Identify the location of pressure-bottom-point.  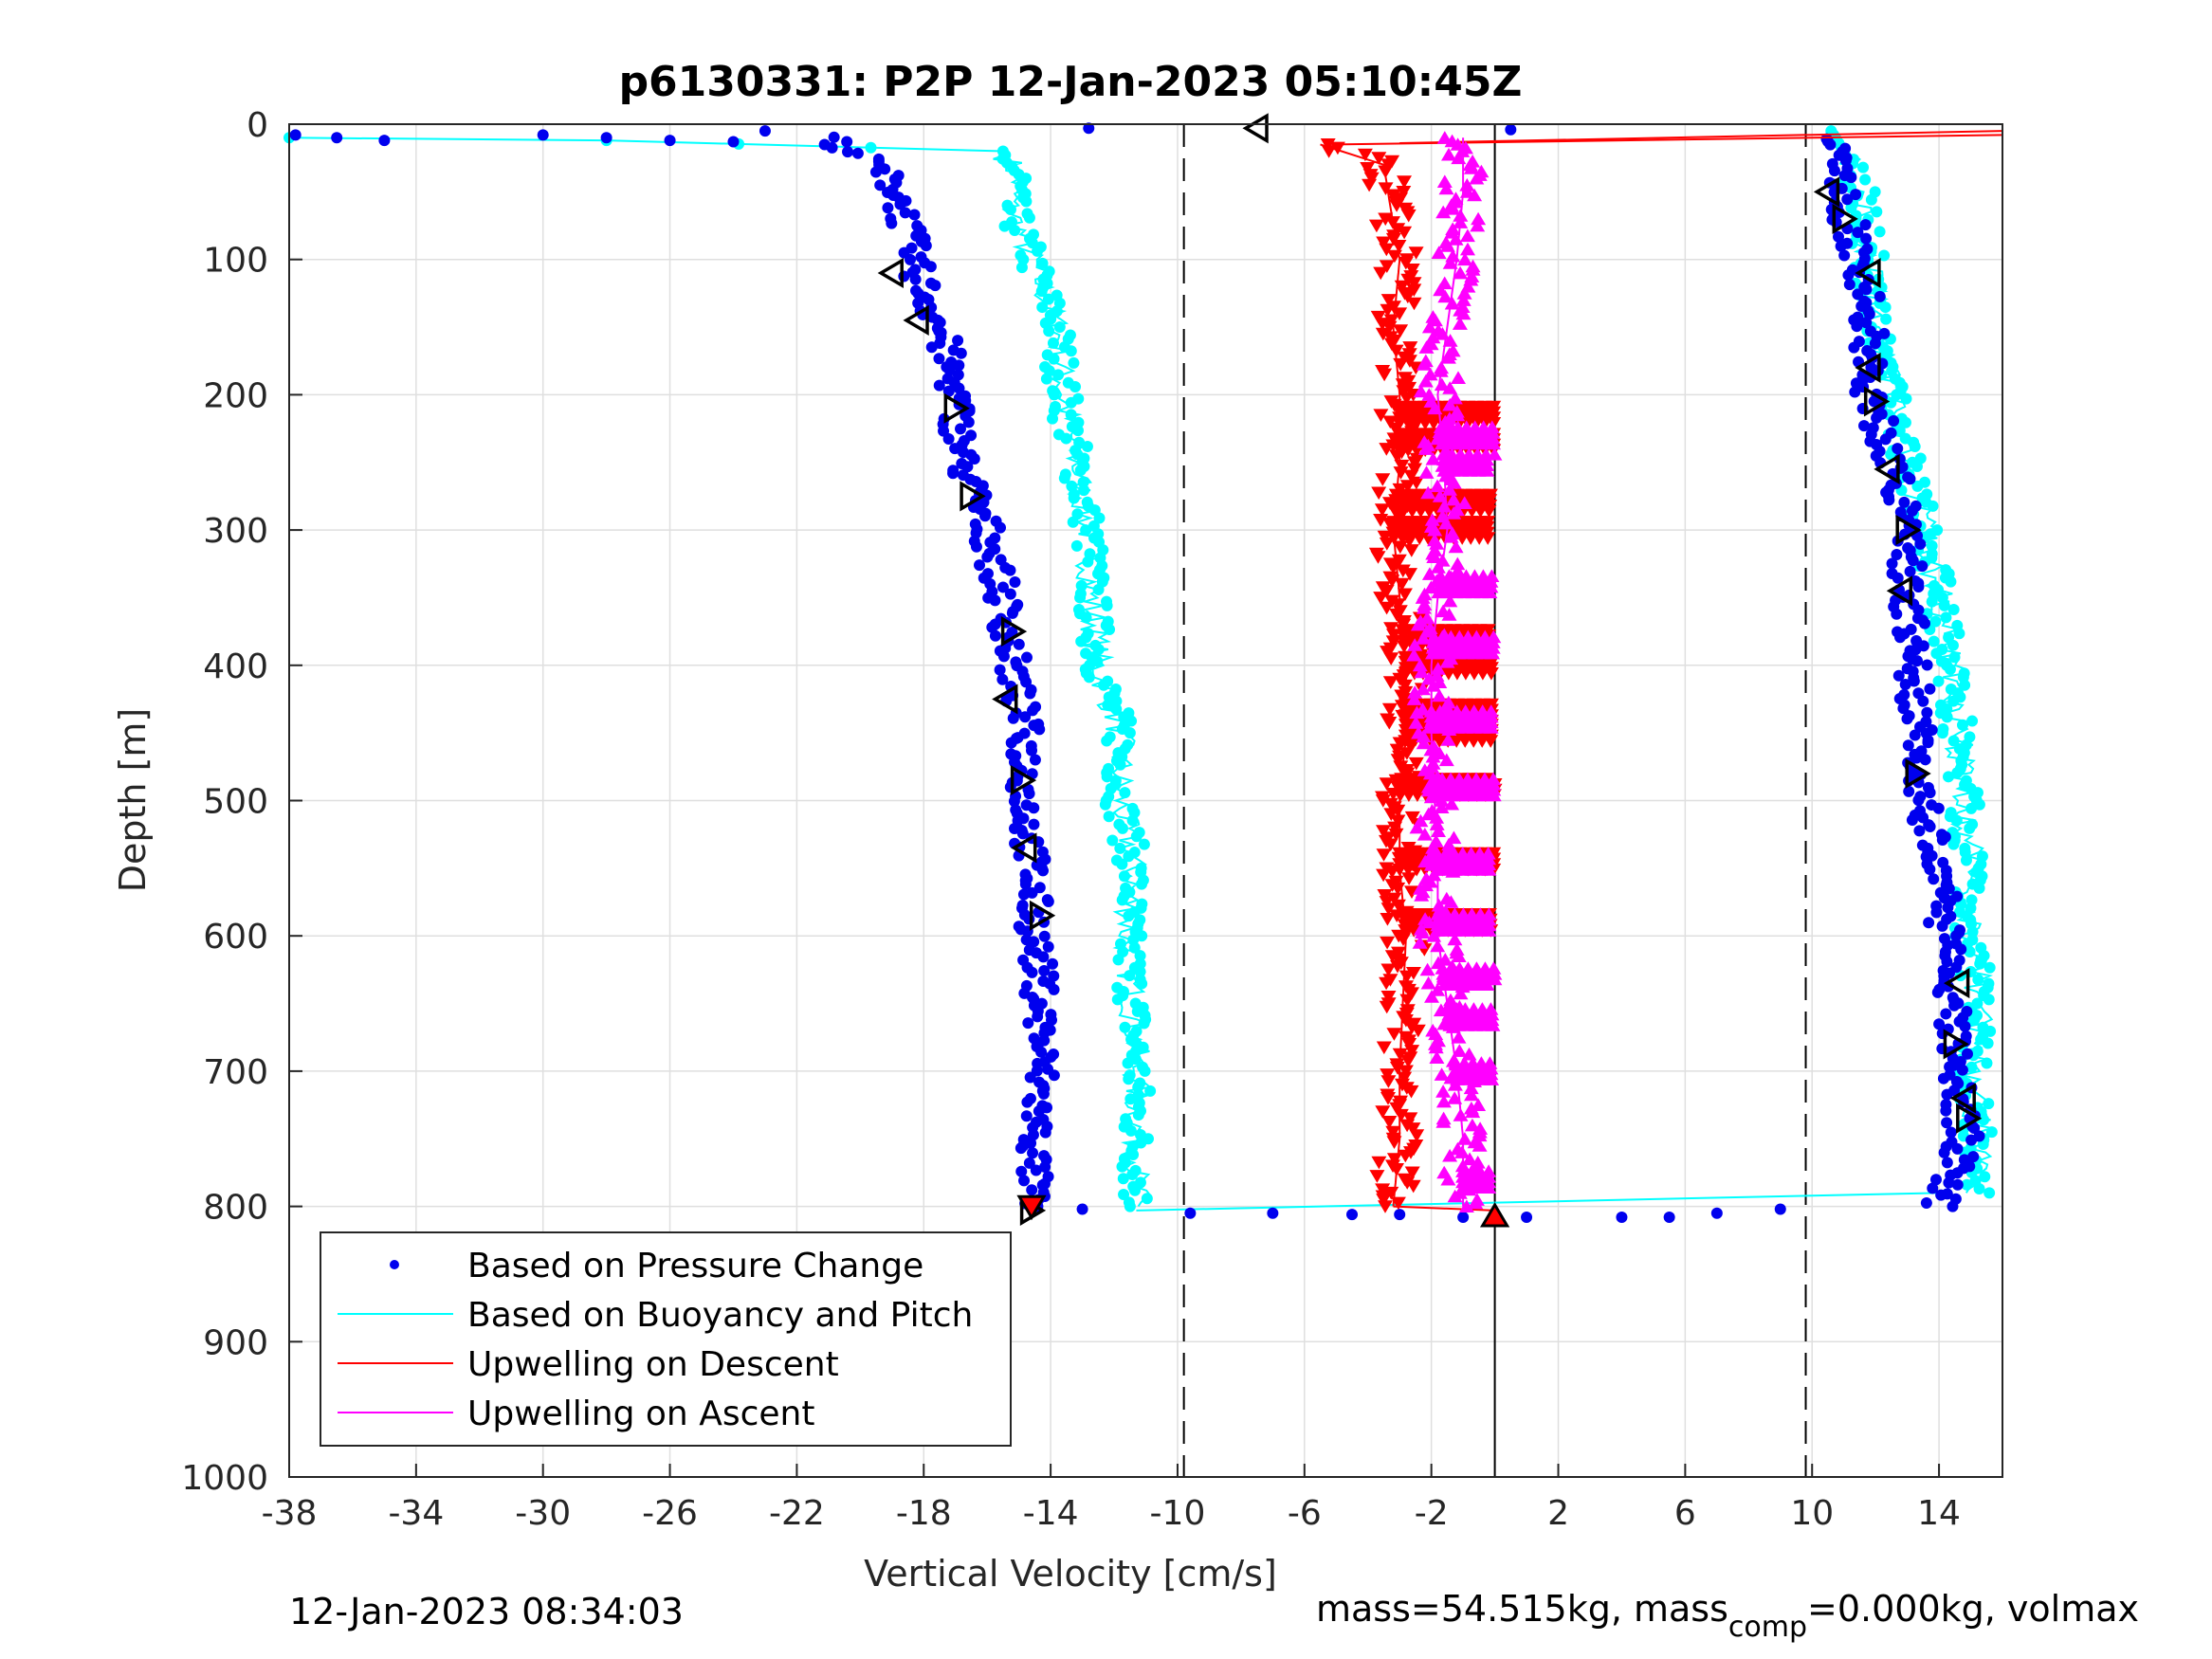
(1352, 1215).